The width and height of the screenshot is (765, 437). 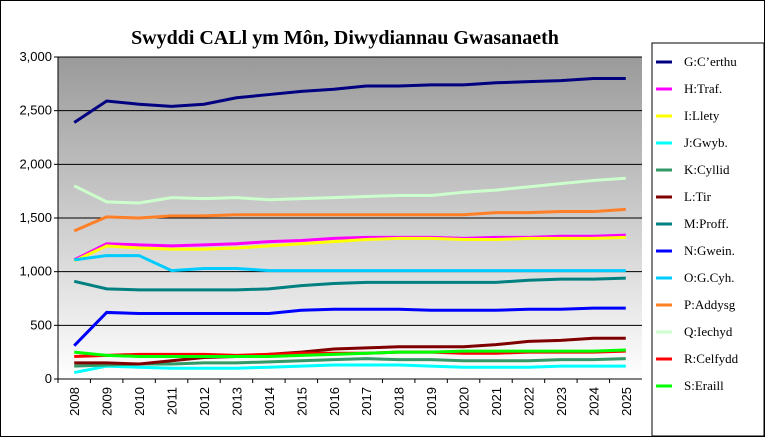 I want to click on legend-label: K:Cyllid, so click(x=707, y=169).